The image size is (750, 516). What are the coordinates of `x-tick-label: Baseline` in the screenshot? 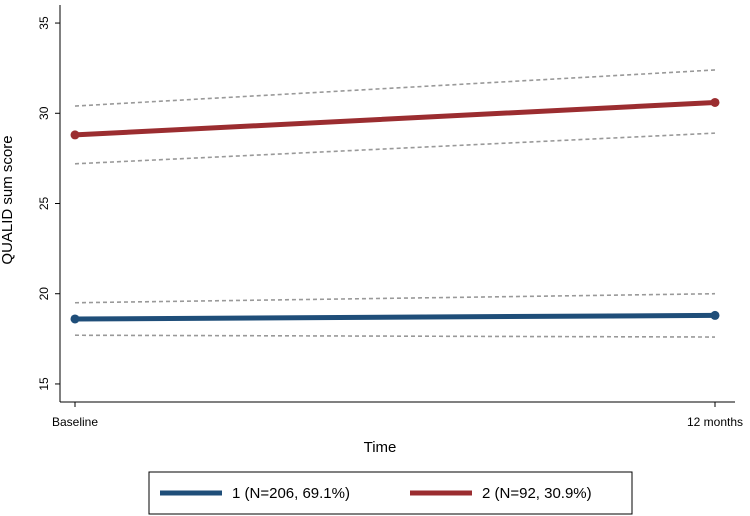 It's located at (75, 422).